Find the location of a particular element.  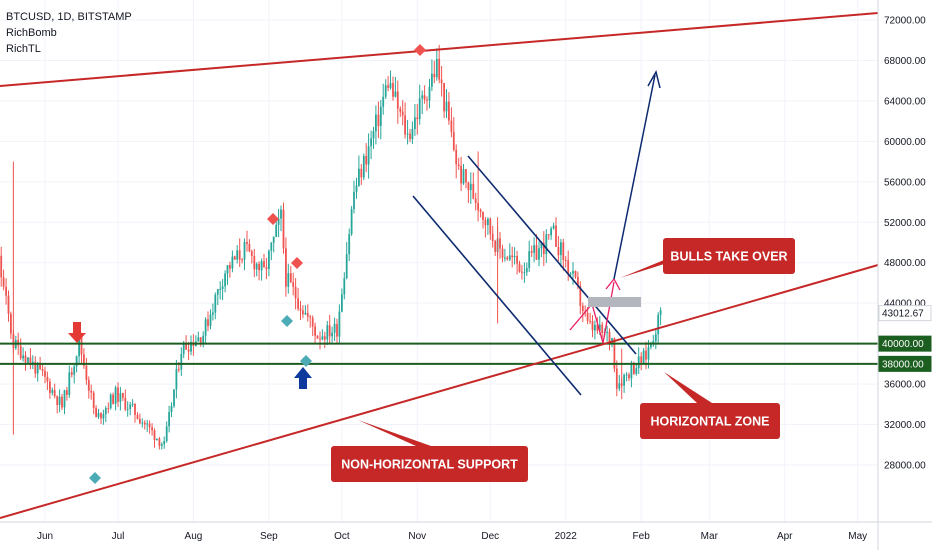

time-tick-label: 2022 is located at coordinates (566, 536).